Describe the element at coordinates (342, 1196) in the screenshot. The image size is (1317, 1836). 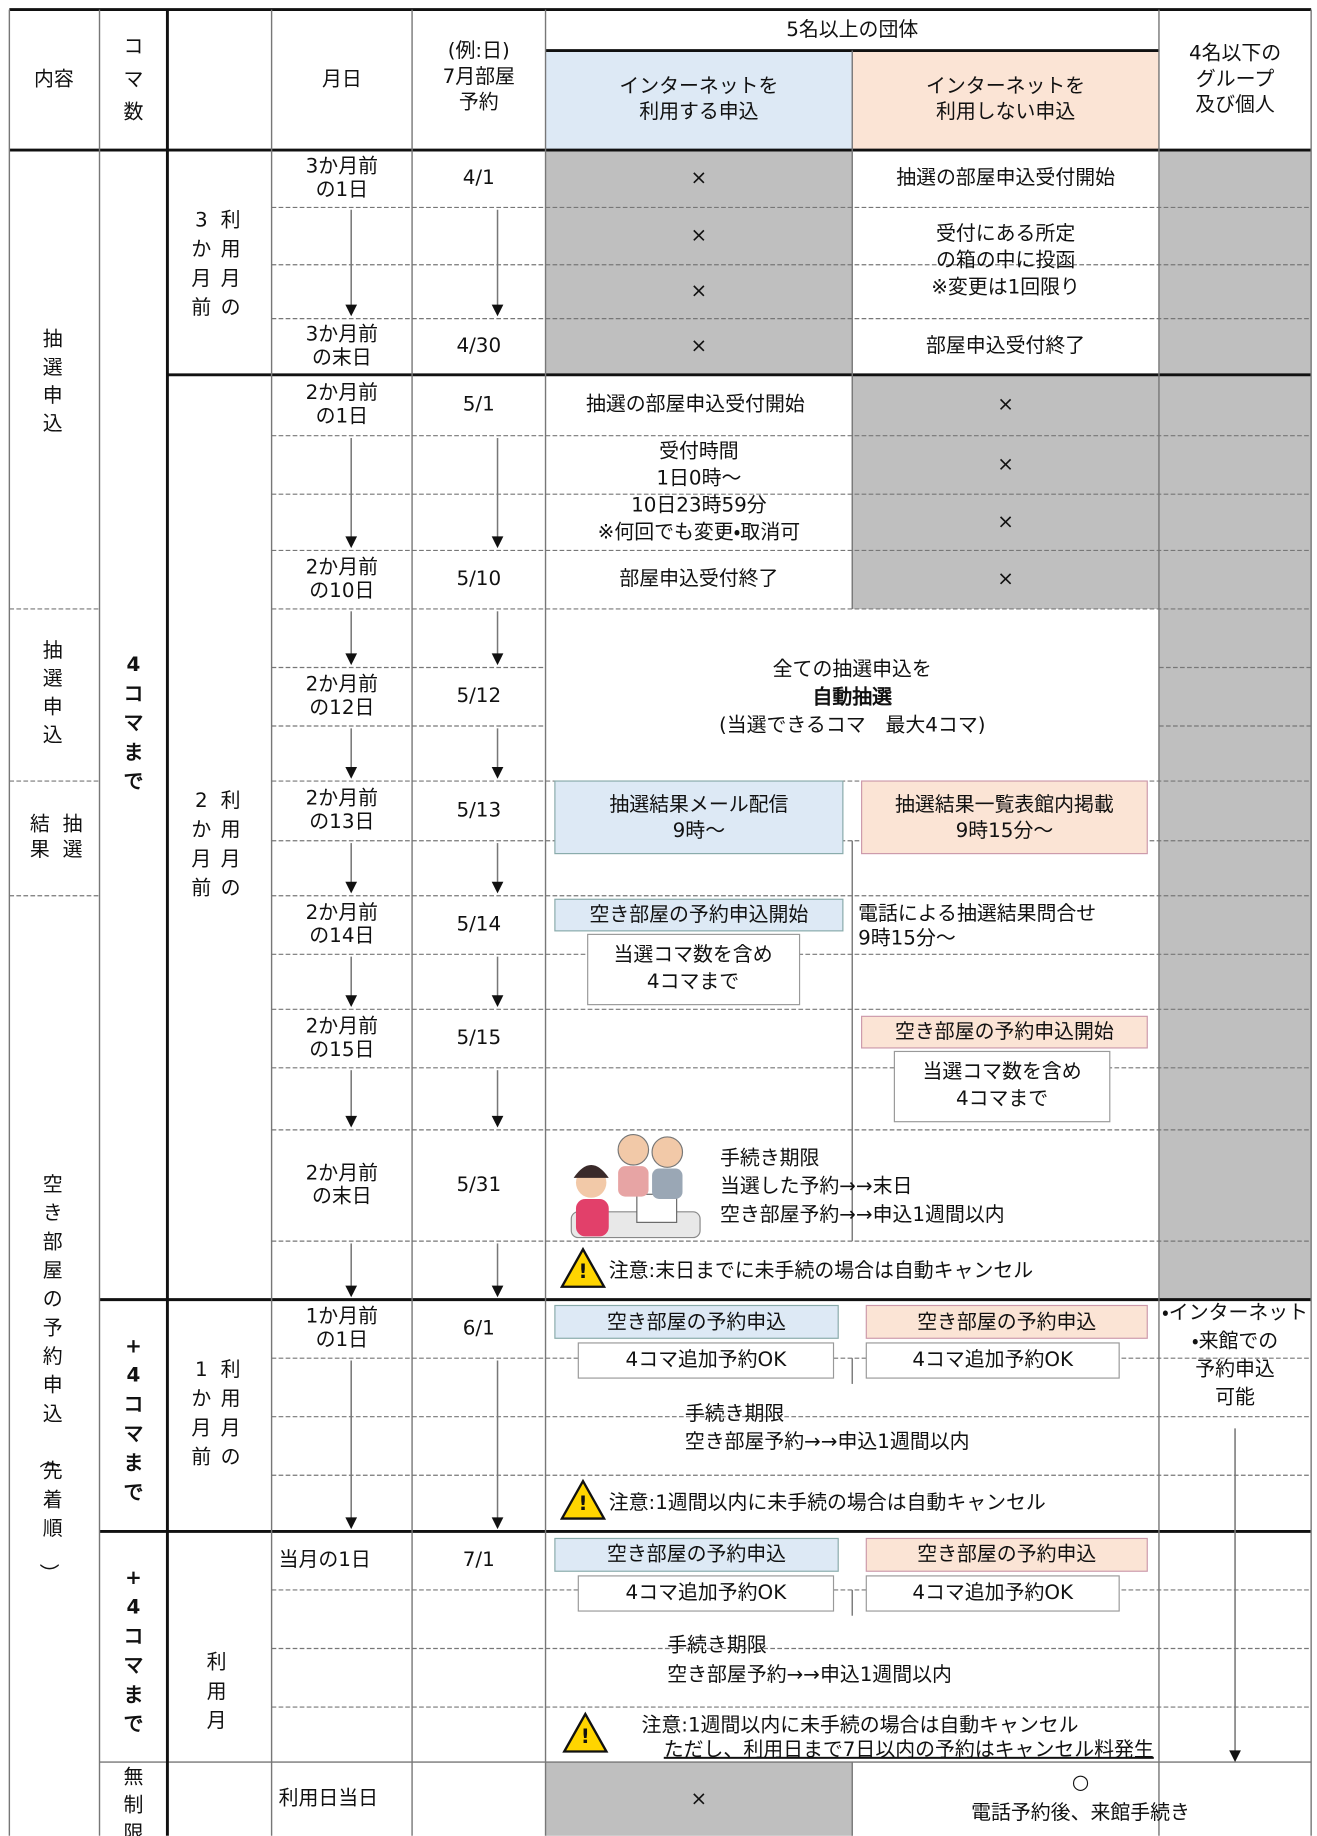
I see `date-label: の末日` at that location.